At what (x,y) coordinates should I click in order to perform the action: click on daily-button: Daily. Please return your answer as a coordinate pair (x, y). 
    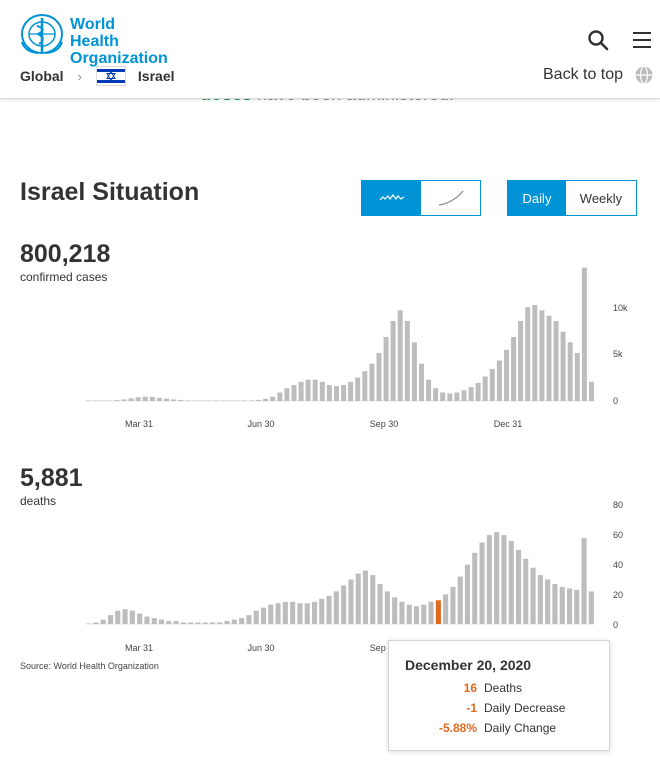
    Looking at the image, I should click on (537, 198).